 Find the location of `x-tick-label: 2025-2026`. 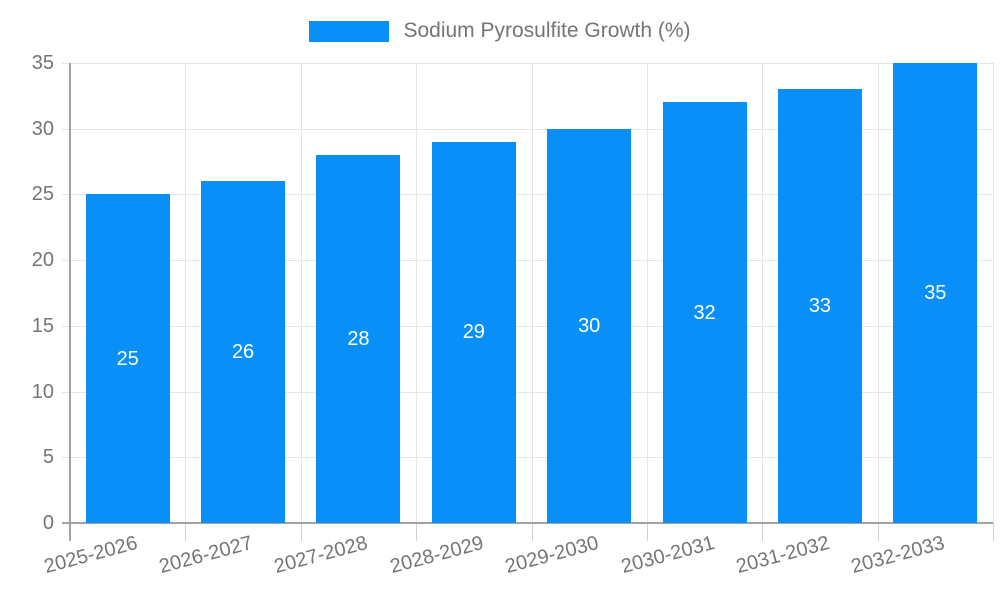

x-tick-label: 2025-2026 is located at coordinates (90, 554).